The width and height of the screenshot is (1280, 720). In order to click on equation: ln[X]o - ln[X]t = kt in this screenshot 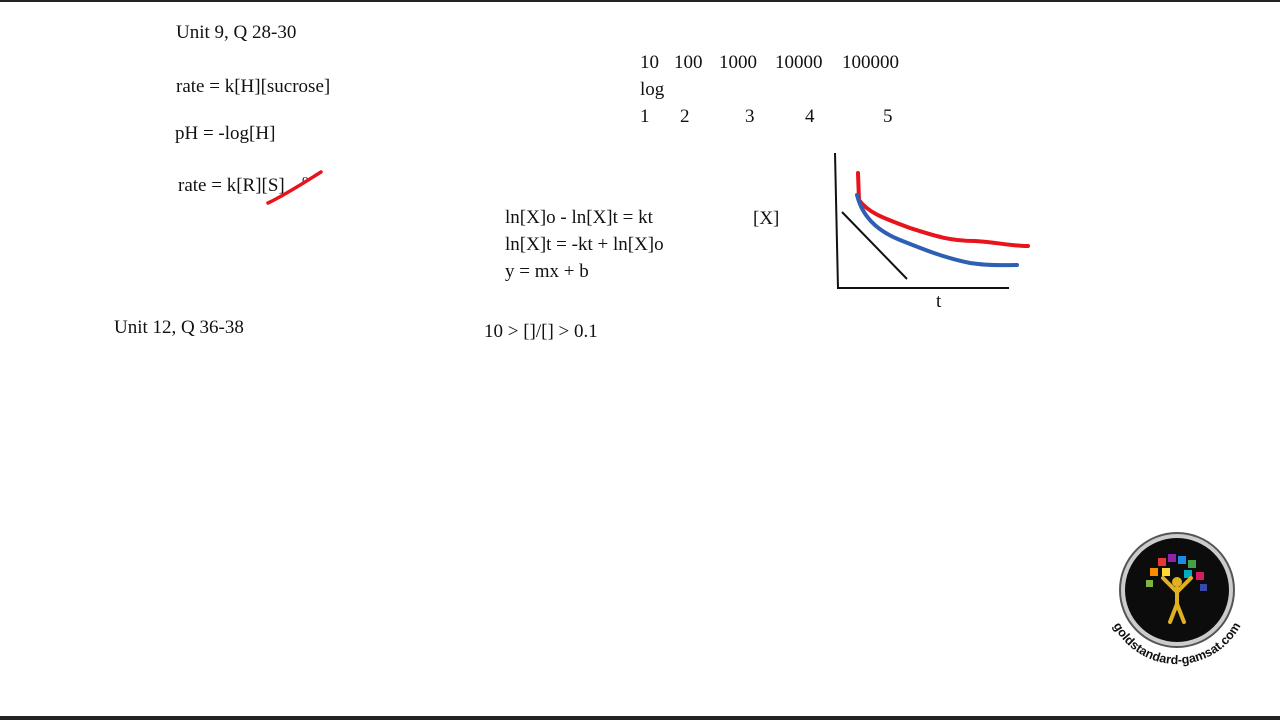, I will do `click(579, 217)`.